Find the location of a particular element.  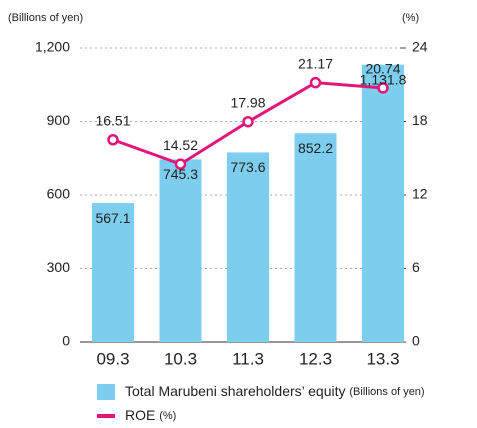

legend-name: Total Marubeni shareholders’ equity is located at coordinates (235, 391).